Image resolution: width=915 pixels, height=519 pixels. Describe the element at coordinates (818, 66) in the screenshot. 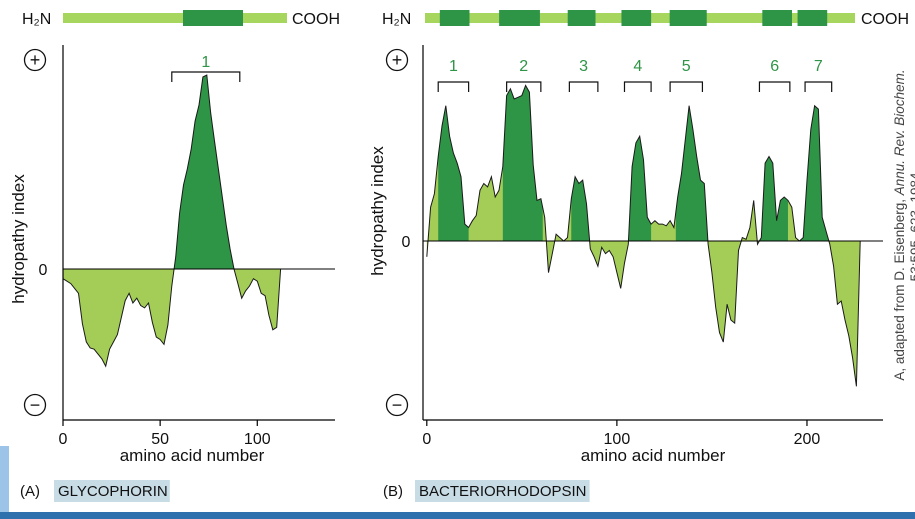

I see `segment-label-7: 7` at that location.